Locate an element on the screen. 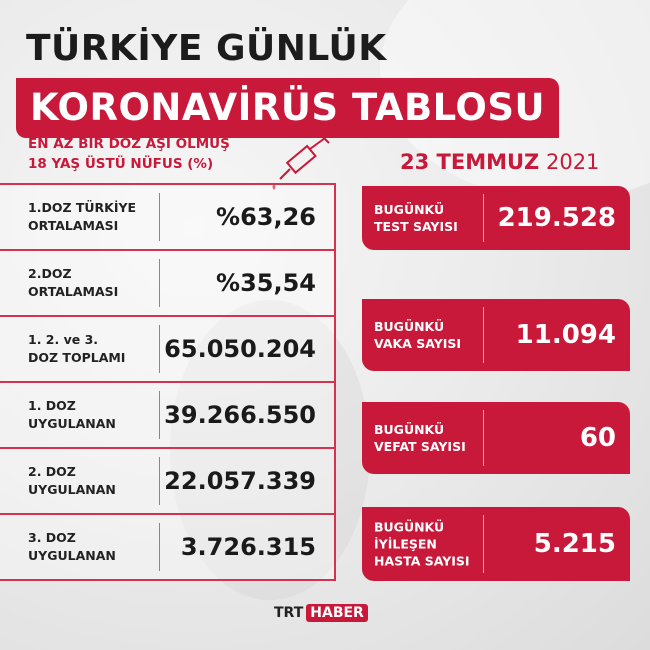 The height and width of the screenshot is (650, 650). row-label: 2.DOZ ORTALAMASI is located at coordinates (73, 282).